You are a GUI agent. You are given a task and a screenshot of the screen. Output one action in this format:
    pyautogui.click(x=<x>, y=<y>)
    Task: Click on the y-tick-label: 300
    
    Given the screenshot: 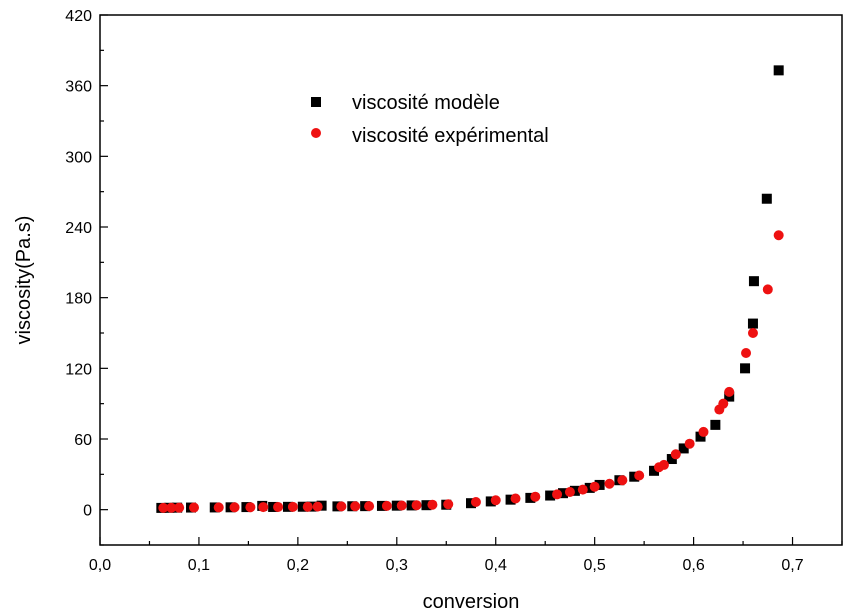 What is the action you would take?
    pyautogui.click(x=78, y=157)
    